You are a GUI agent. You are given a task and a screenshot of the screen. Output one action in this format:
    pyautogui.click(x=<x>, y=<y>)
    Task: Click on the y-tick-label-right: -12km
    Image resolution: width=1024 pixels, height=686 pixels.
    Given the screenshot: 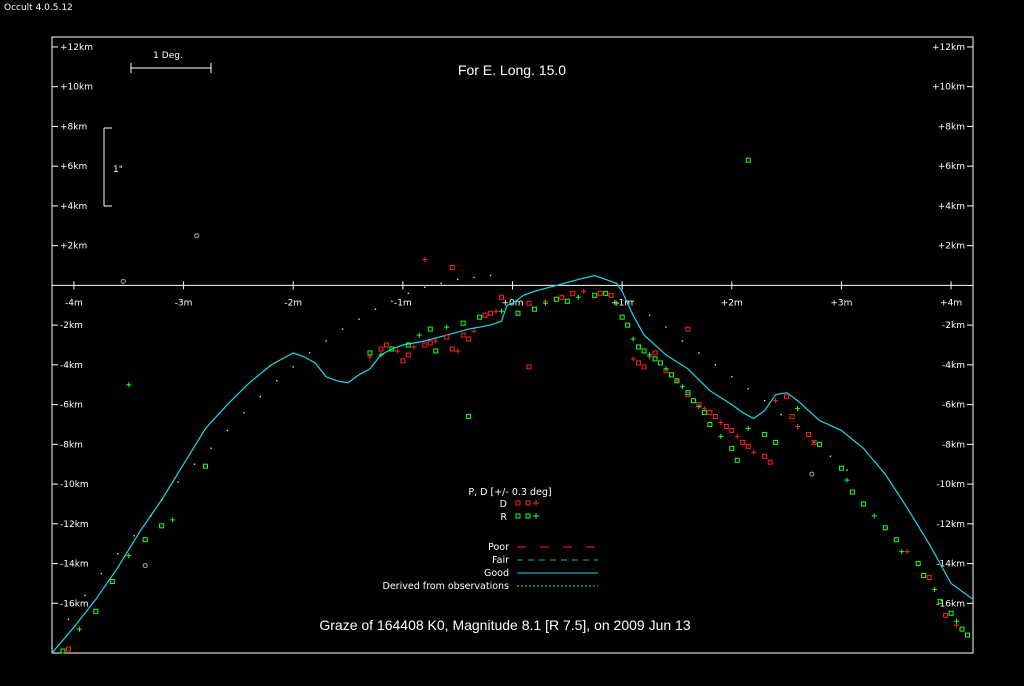 What is the action you would take?
    pyautogui.click(x=950, y=525)
    